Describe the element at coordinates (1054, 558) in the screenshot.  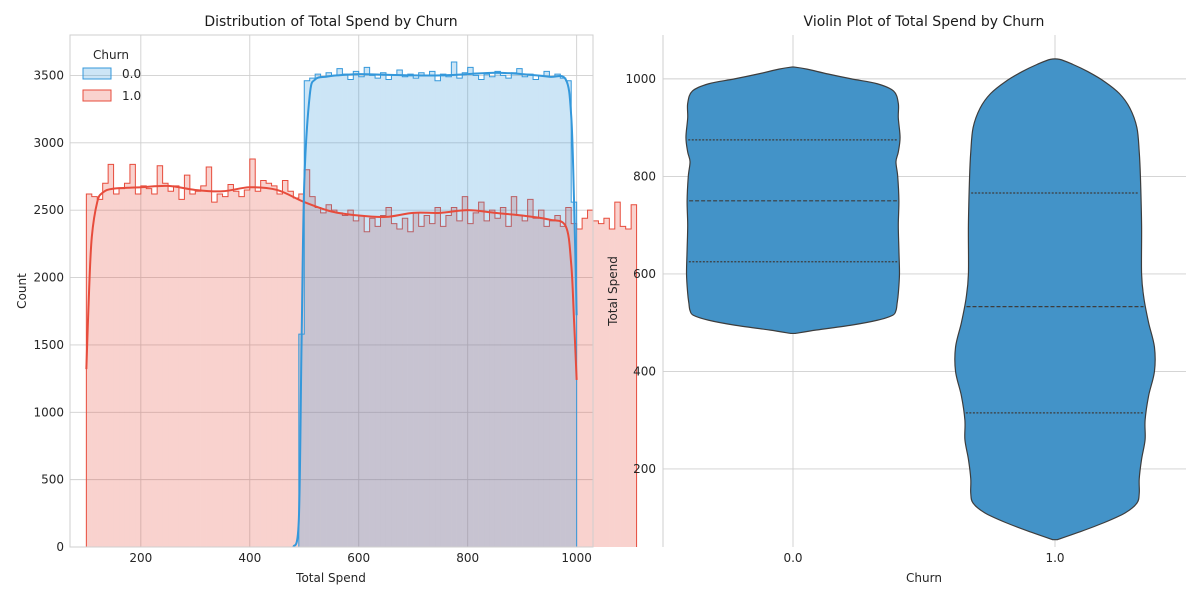
I see `violin-xtick-1: 1.0` at that location.